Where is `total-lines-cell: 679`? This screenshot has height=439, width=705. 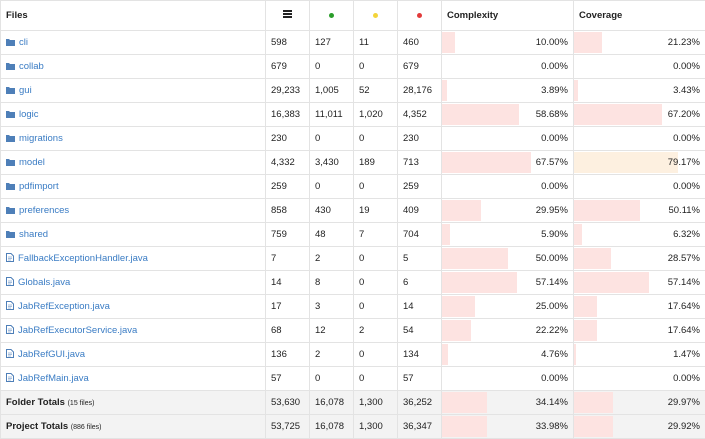 total-lines-cell: 679 is located at coordinates (287, 66).